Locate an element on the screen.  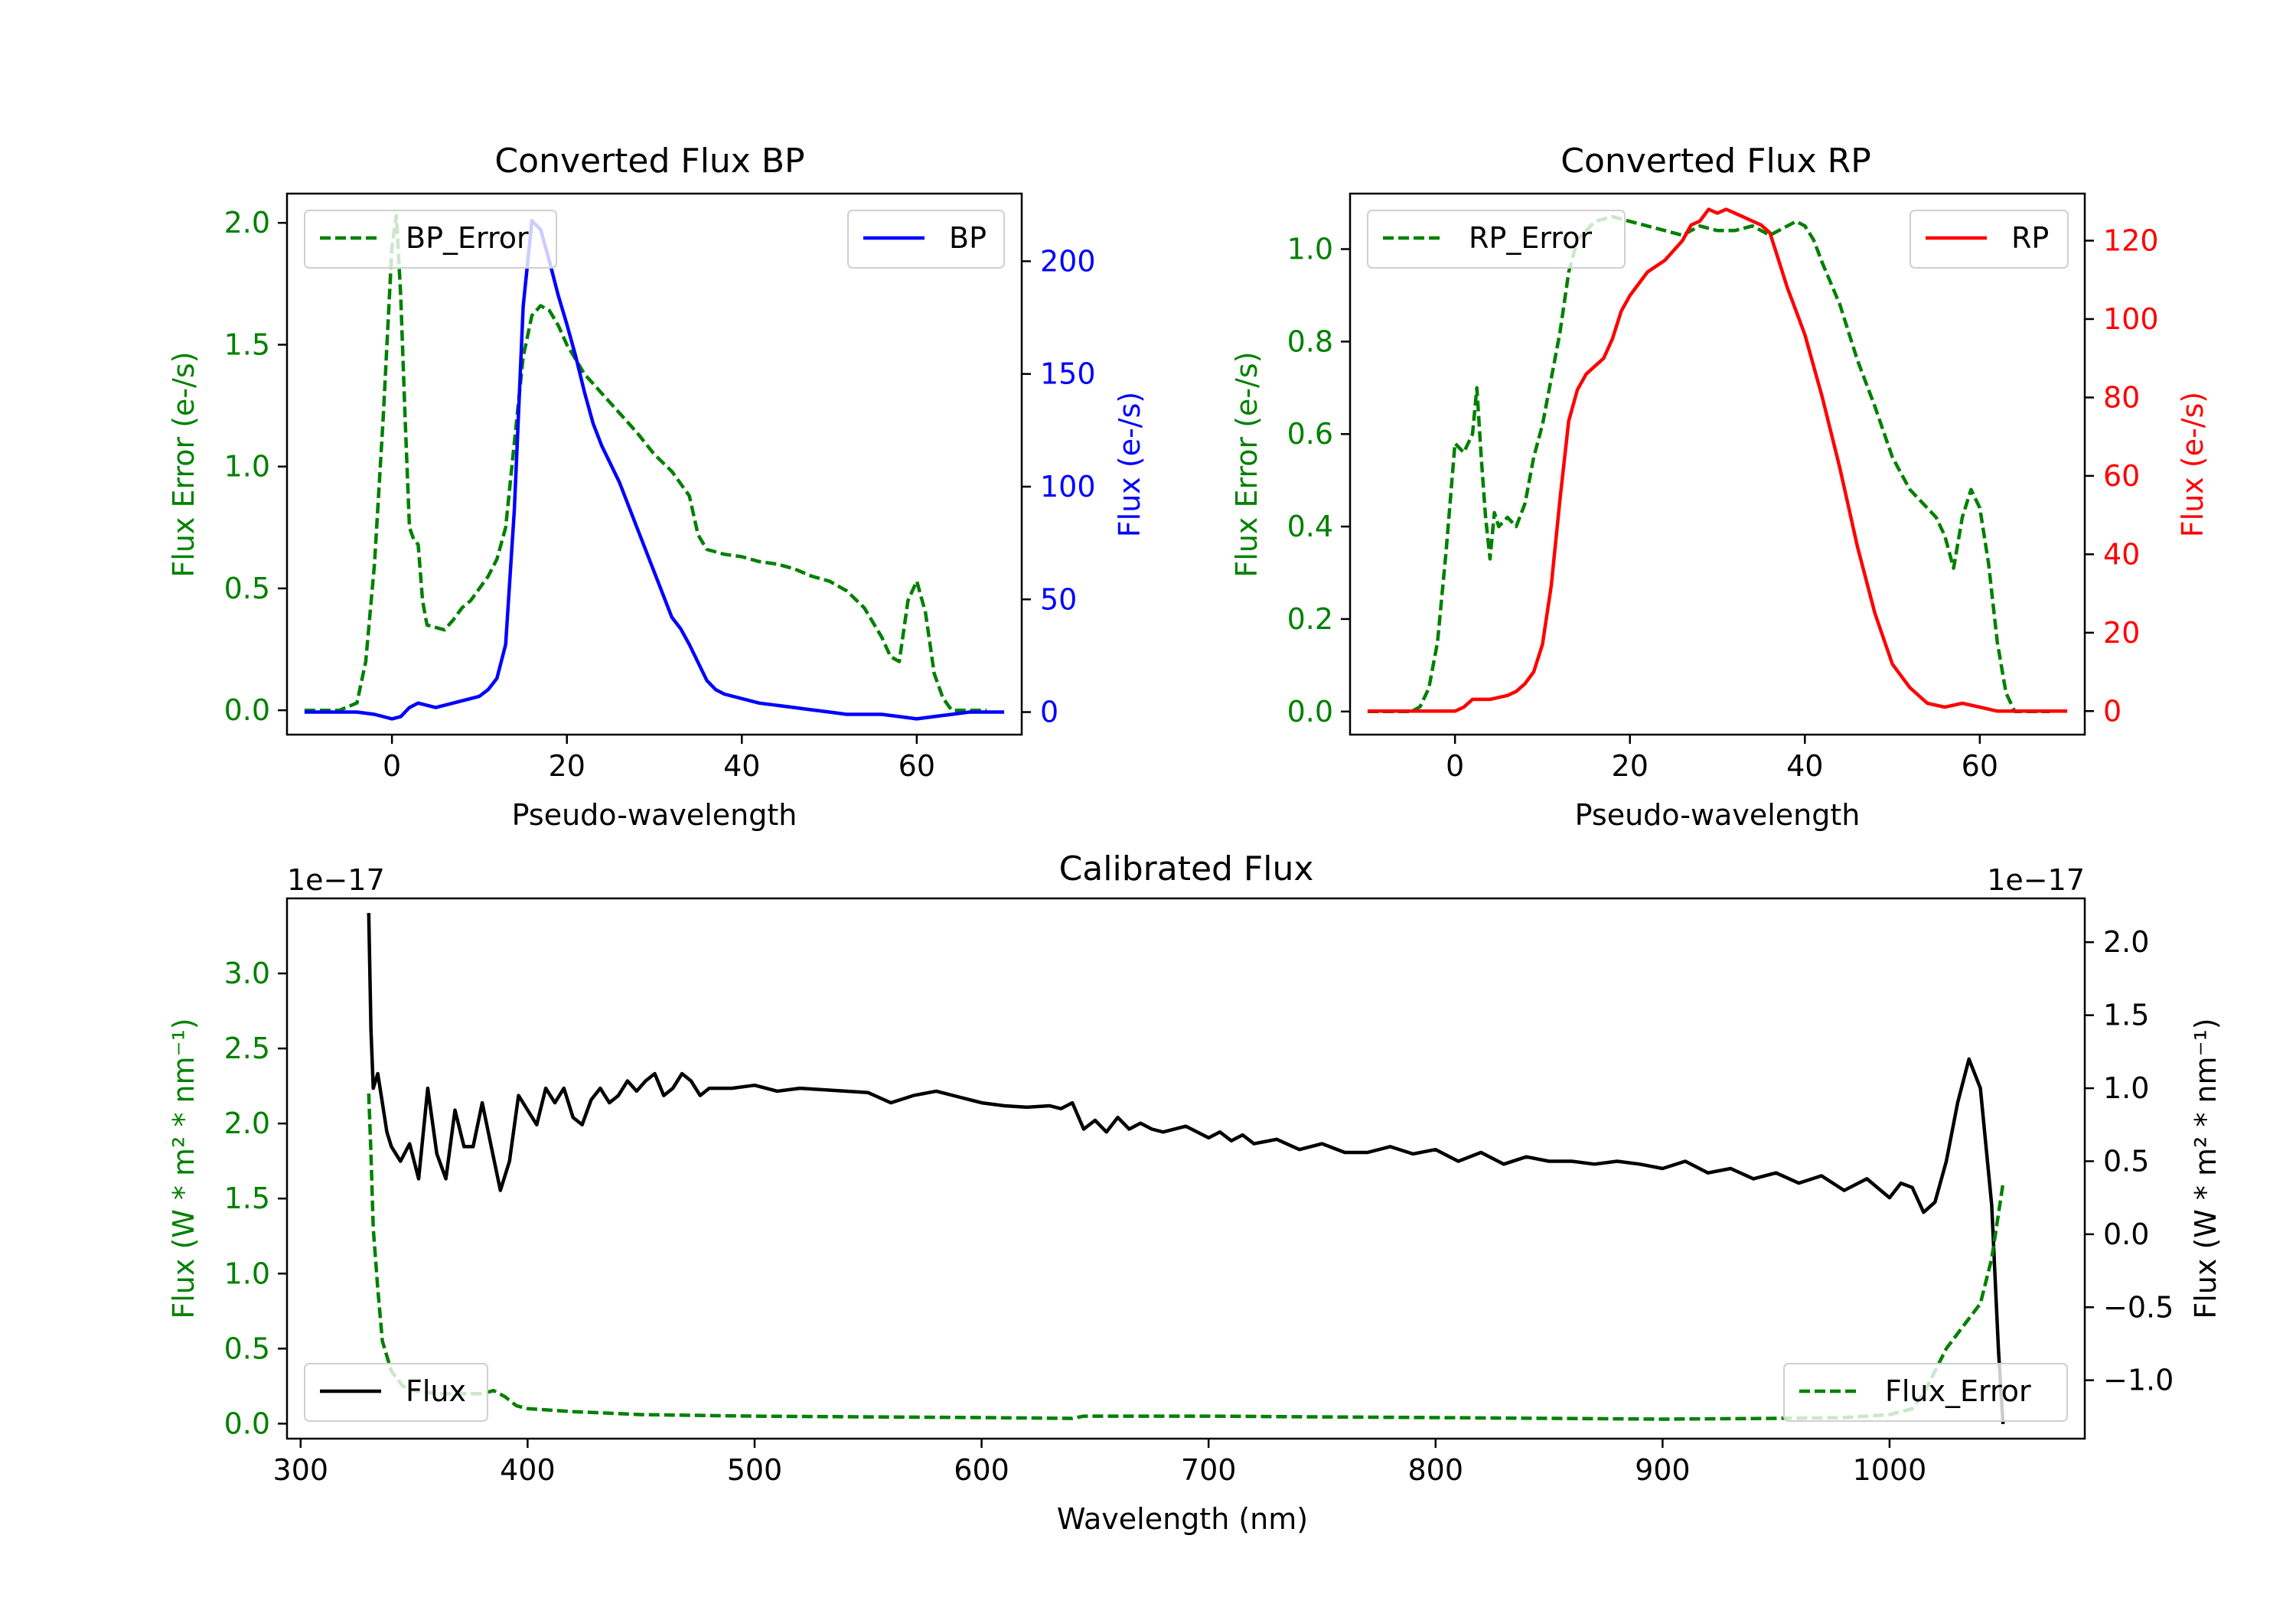
rp-legend-error: RP_Error is located at coordinates (1496, 239).